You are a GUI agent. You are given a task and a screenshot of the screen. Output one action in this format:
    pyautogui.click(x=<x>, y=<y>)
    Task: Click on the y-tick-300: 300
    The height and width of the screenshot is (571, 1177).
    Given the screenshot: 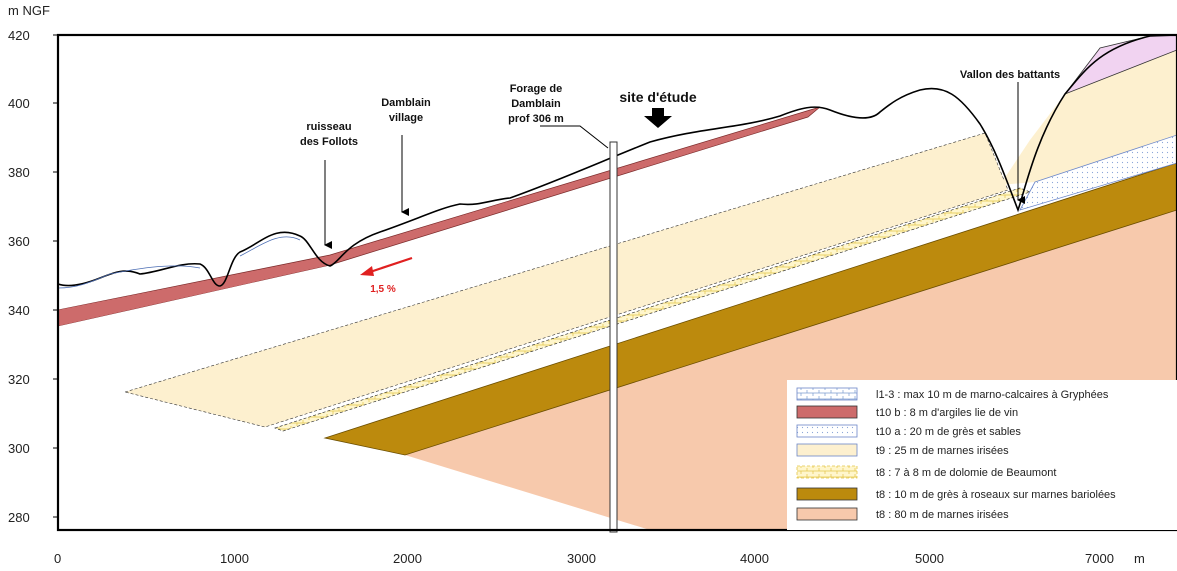 What is the action you would take?
    pyautogui.click(x=19, y=448)
    